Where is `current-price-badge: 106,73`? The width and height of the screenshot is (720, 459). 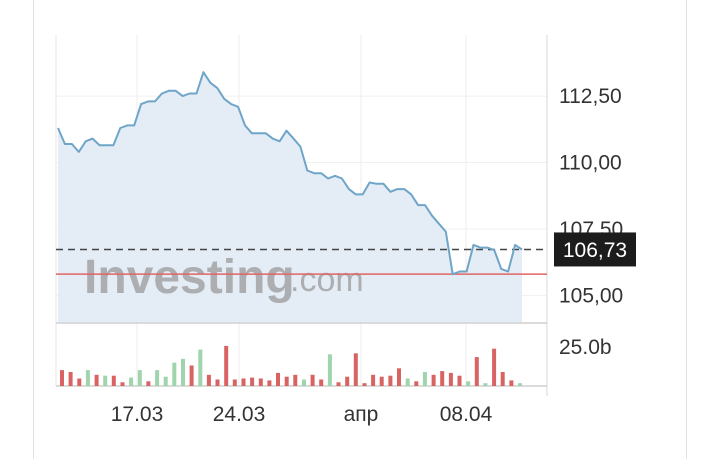
current-price-badge: 106,73 is located at coordinates (595, 249).